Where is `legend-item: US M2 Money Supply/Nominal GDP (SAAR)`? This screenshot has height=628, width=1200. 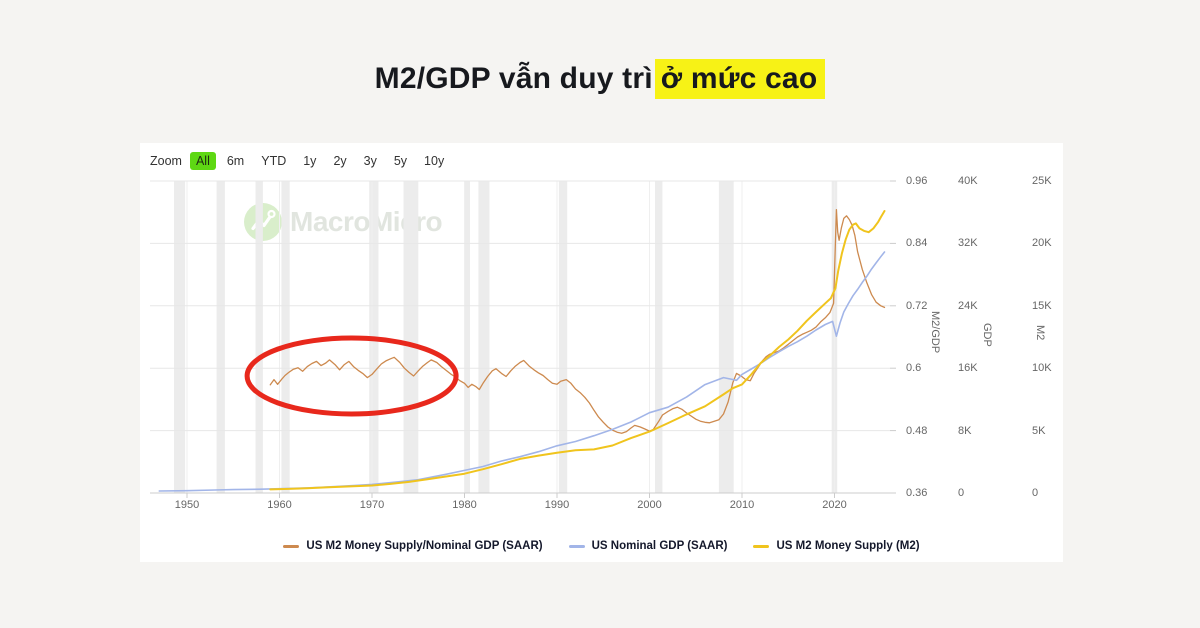 legend-item: US M2 Money Supply/Nominal GDP (SAAR) is located at coordinates (413, 546).